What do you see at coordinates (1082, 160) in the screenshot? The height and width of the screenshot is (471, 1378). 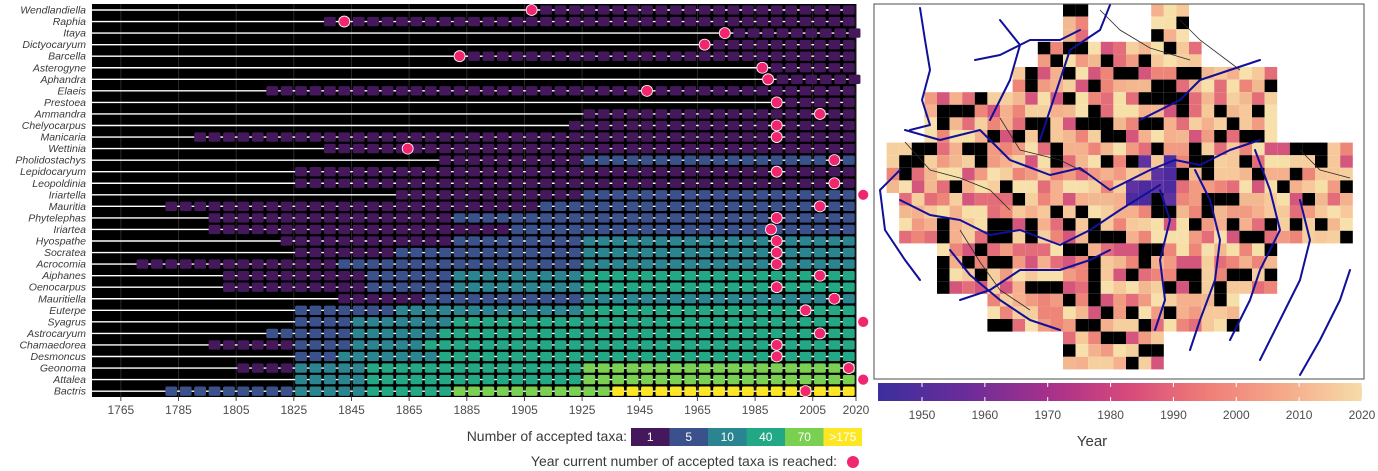 I see `river-line` at bounding box center [1082, 160].